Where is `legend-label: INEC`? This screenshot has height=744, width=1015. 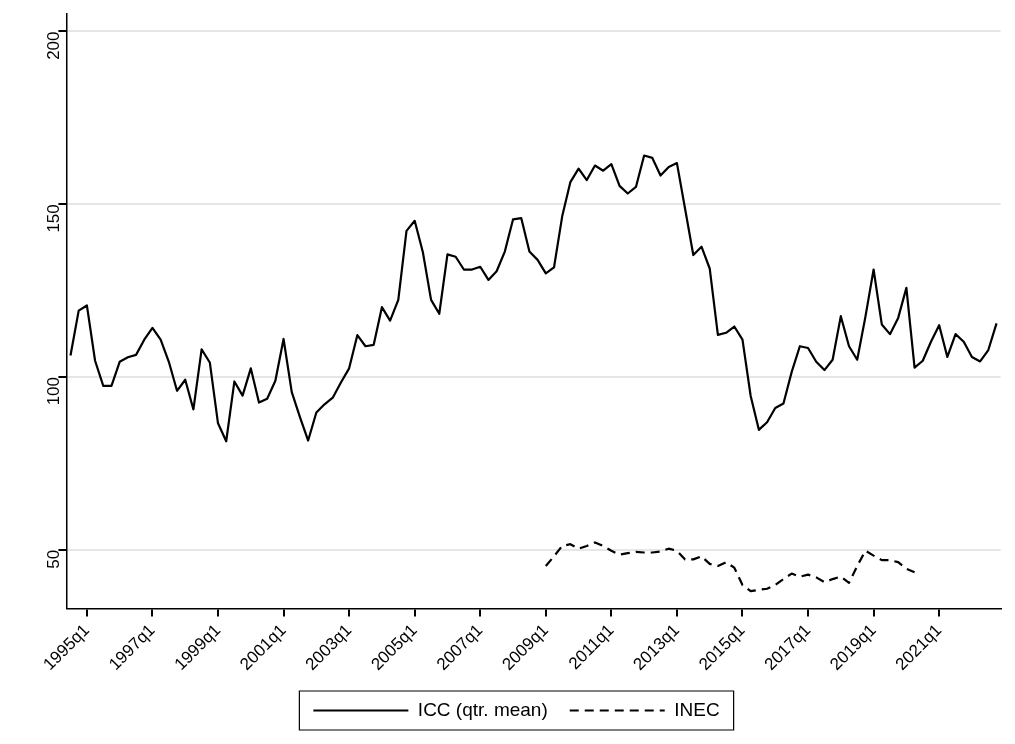
legend-label: INEC is located at coordinates (697, 709).